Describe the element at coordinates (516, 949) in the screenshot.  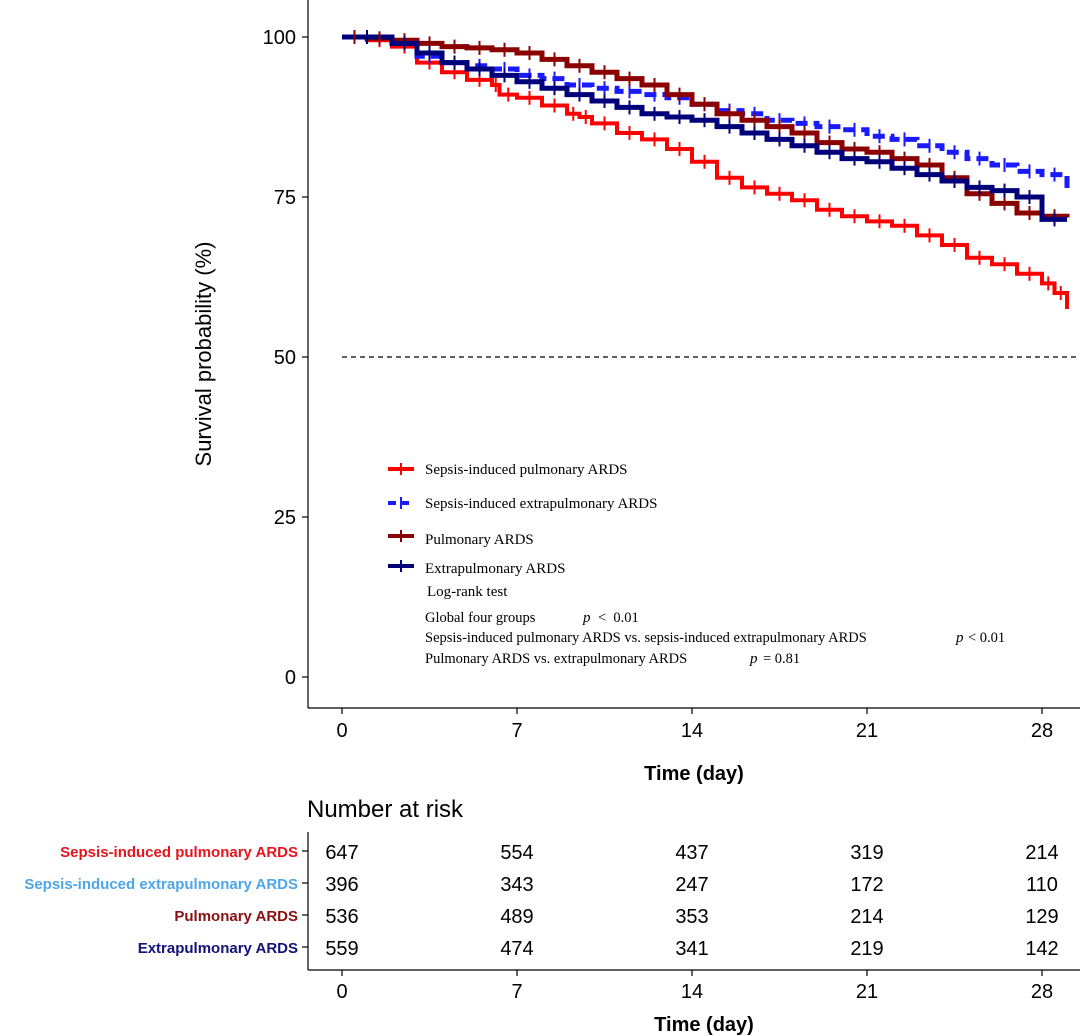
I see `risk-count: 474` at that location.